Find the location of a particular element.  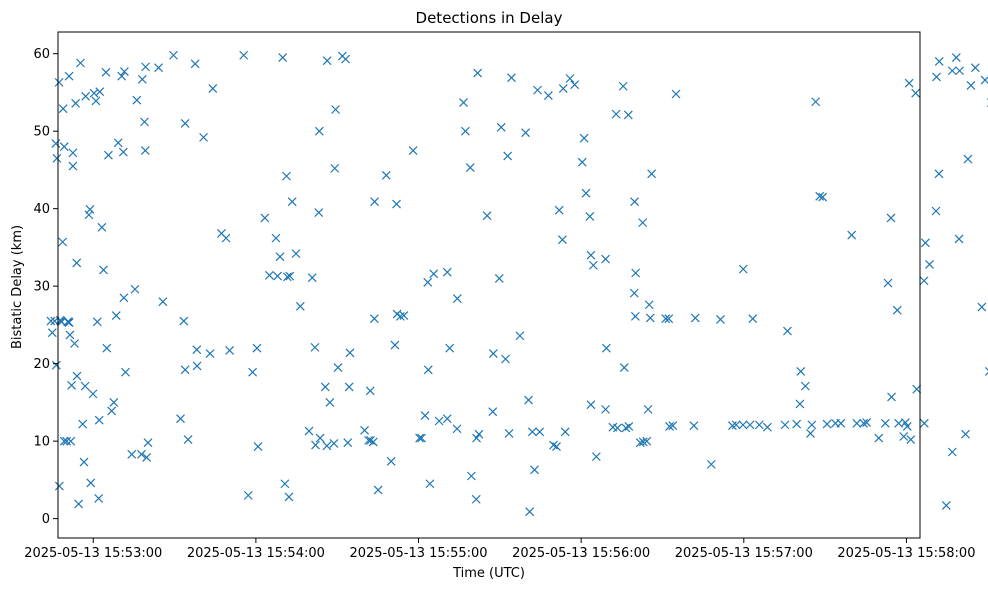

y-tick-label: 20 is located at coordinates (41, 364).